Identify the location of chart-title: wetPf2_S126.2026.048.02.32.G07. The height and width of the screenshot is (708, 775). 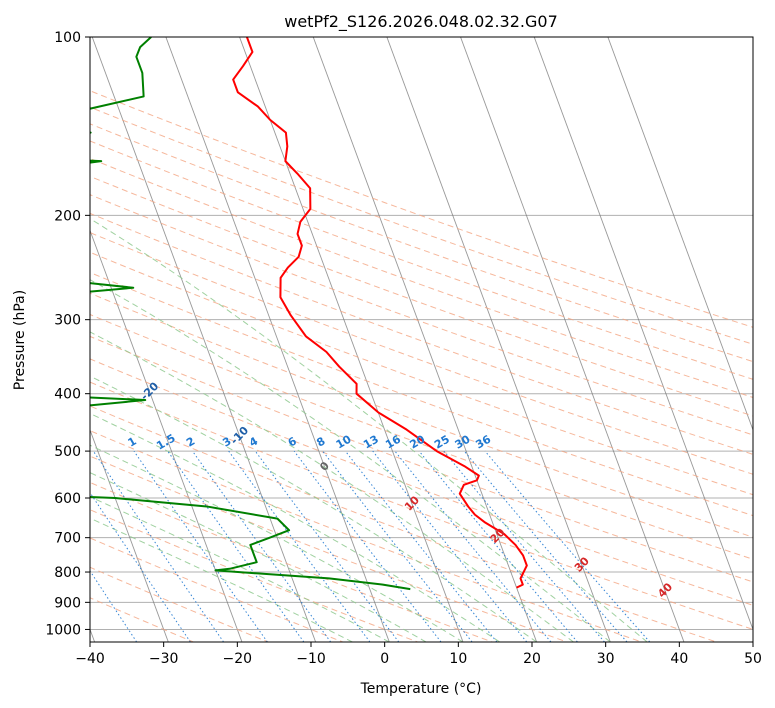
(421, 22).